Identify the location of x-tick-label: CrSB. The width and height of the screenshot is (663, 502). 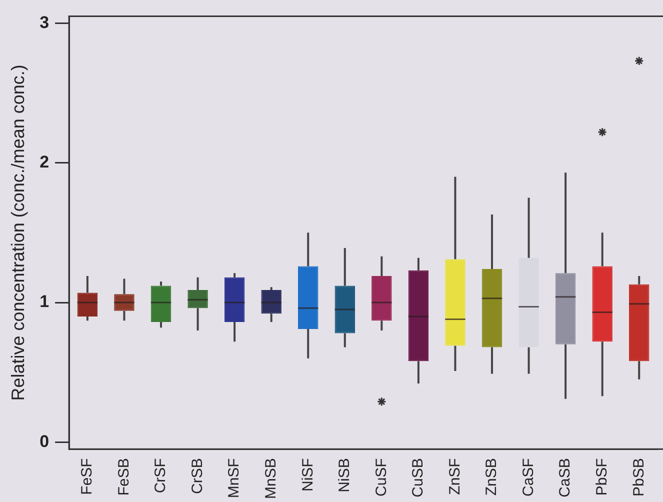
(197, 476).